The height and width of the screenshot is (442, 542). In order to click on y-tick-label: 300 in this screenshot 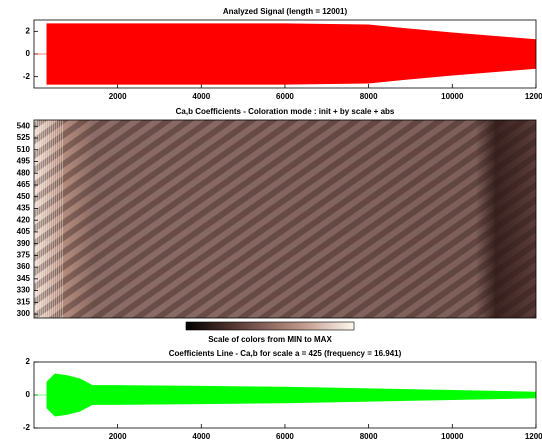, I will do `click(24, 313)`.